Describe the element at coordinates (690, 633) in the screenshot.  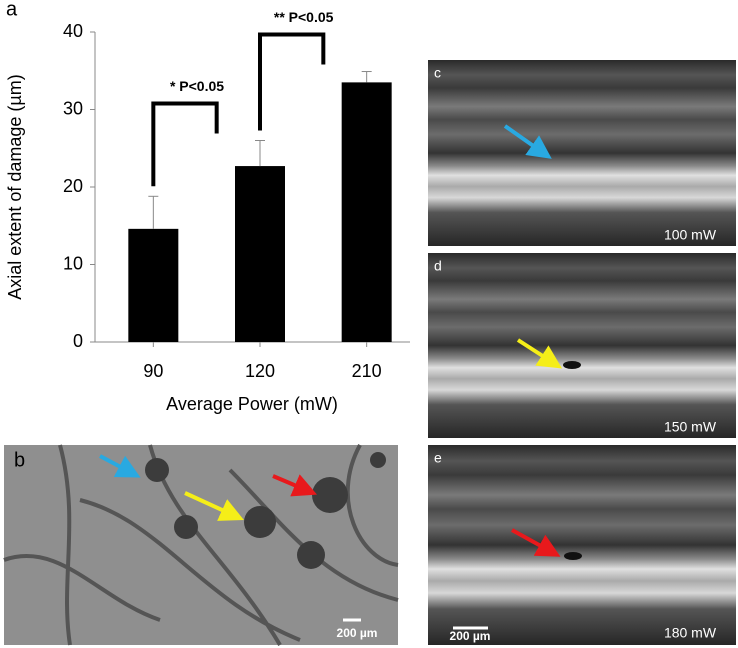
I see `power-label: 180 mW` at that location.